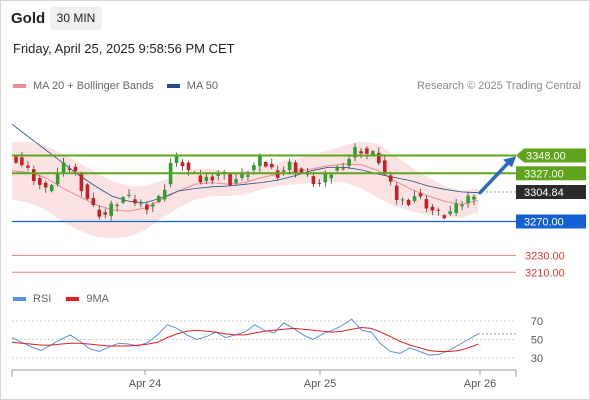 This screenshot has height=400, width=590. What do you see at coordinates (537, 359) in the screenshot?
I see `rsi-tick-label: 30` at bounding box center [537, 359].